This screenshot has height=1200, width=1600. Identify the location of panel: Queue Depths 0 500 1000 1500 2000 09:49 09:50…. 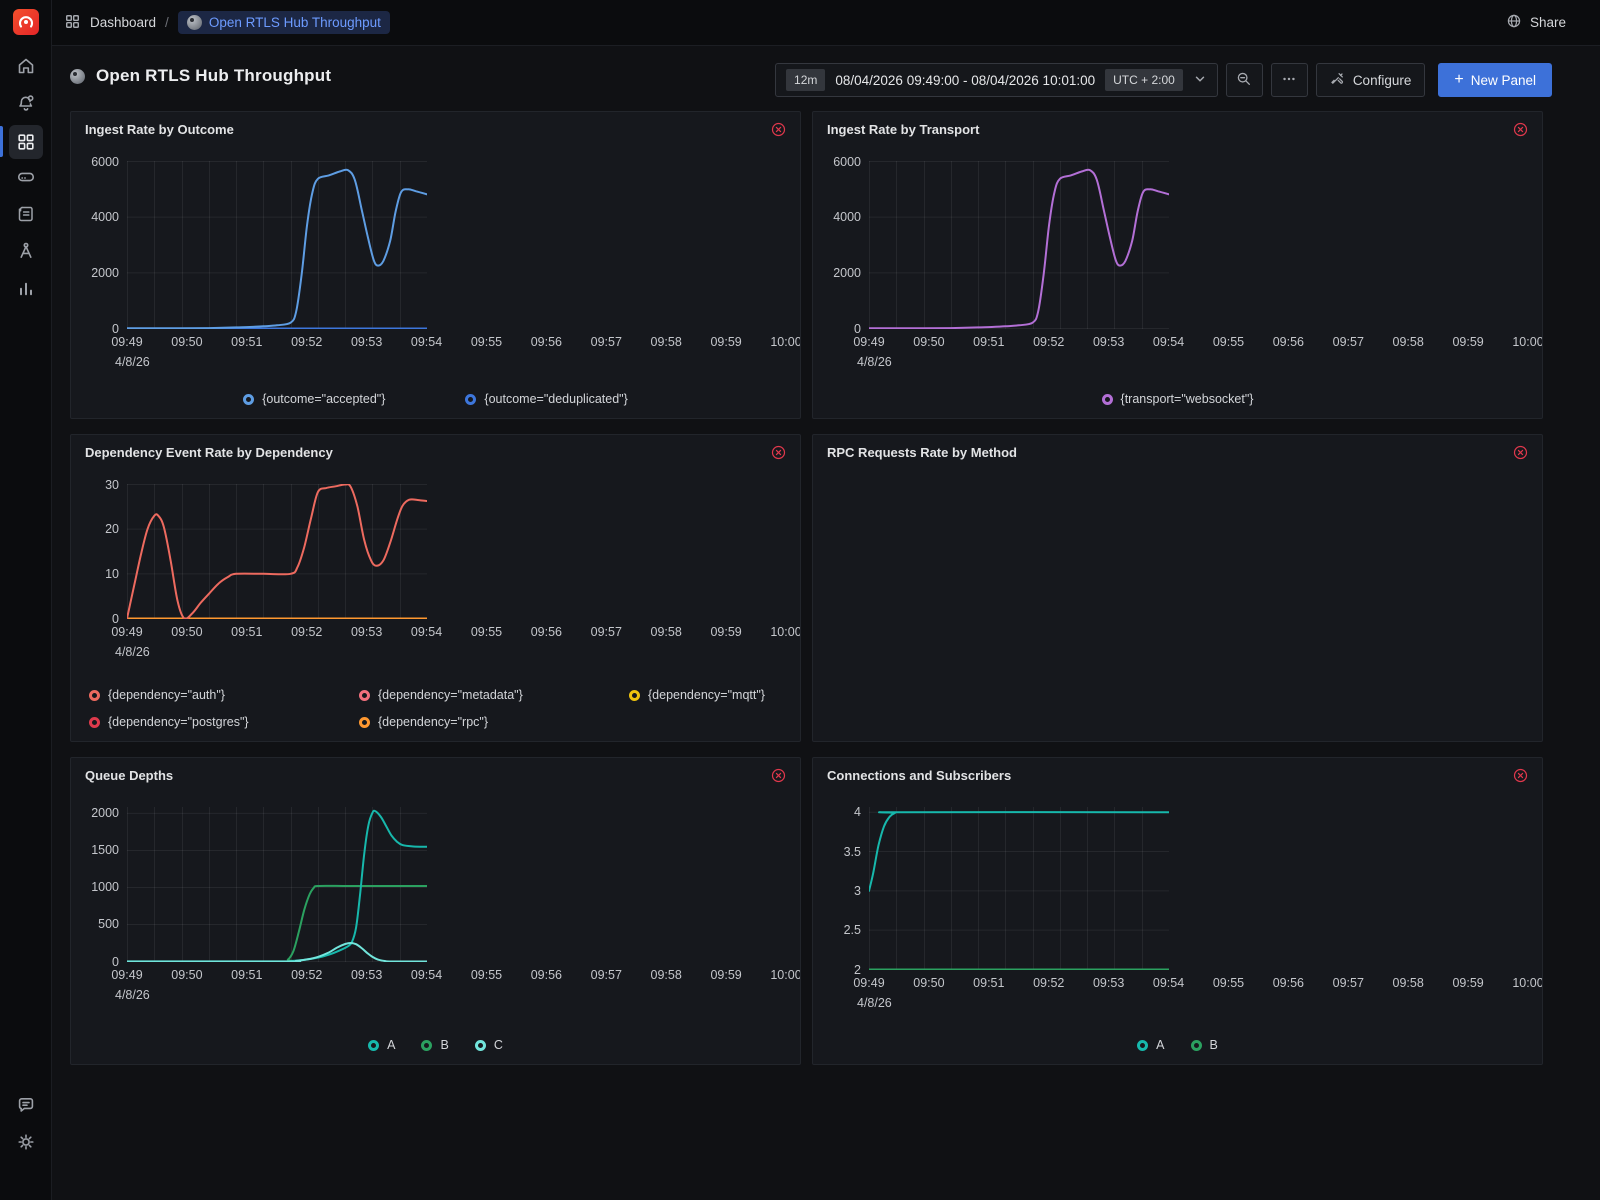
(435, 911).